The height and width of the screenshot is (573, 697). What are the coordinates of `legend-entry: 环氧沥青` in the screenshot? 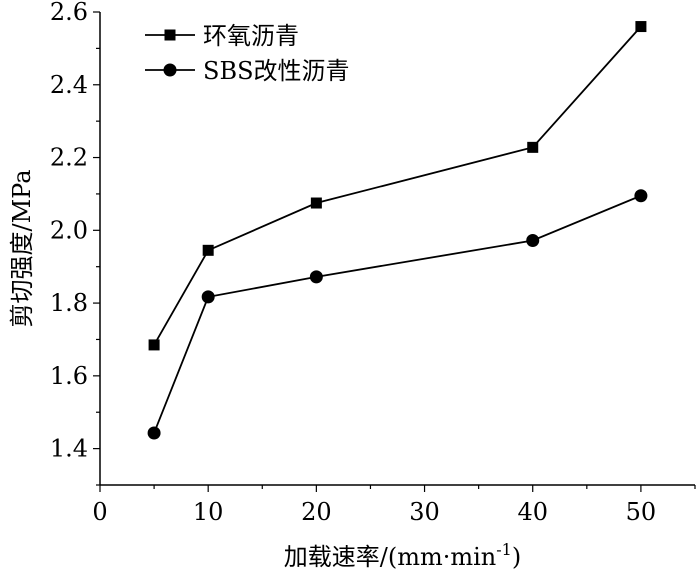 It's located at (222, 36).